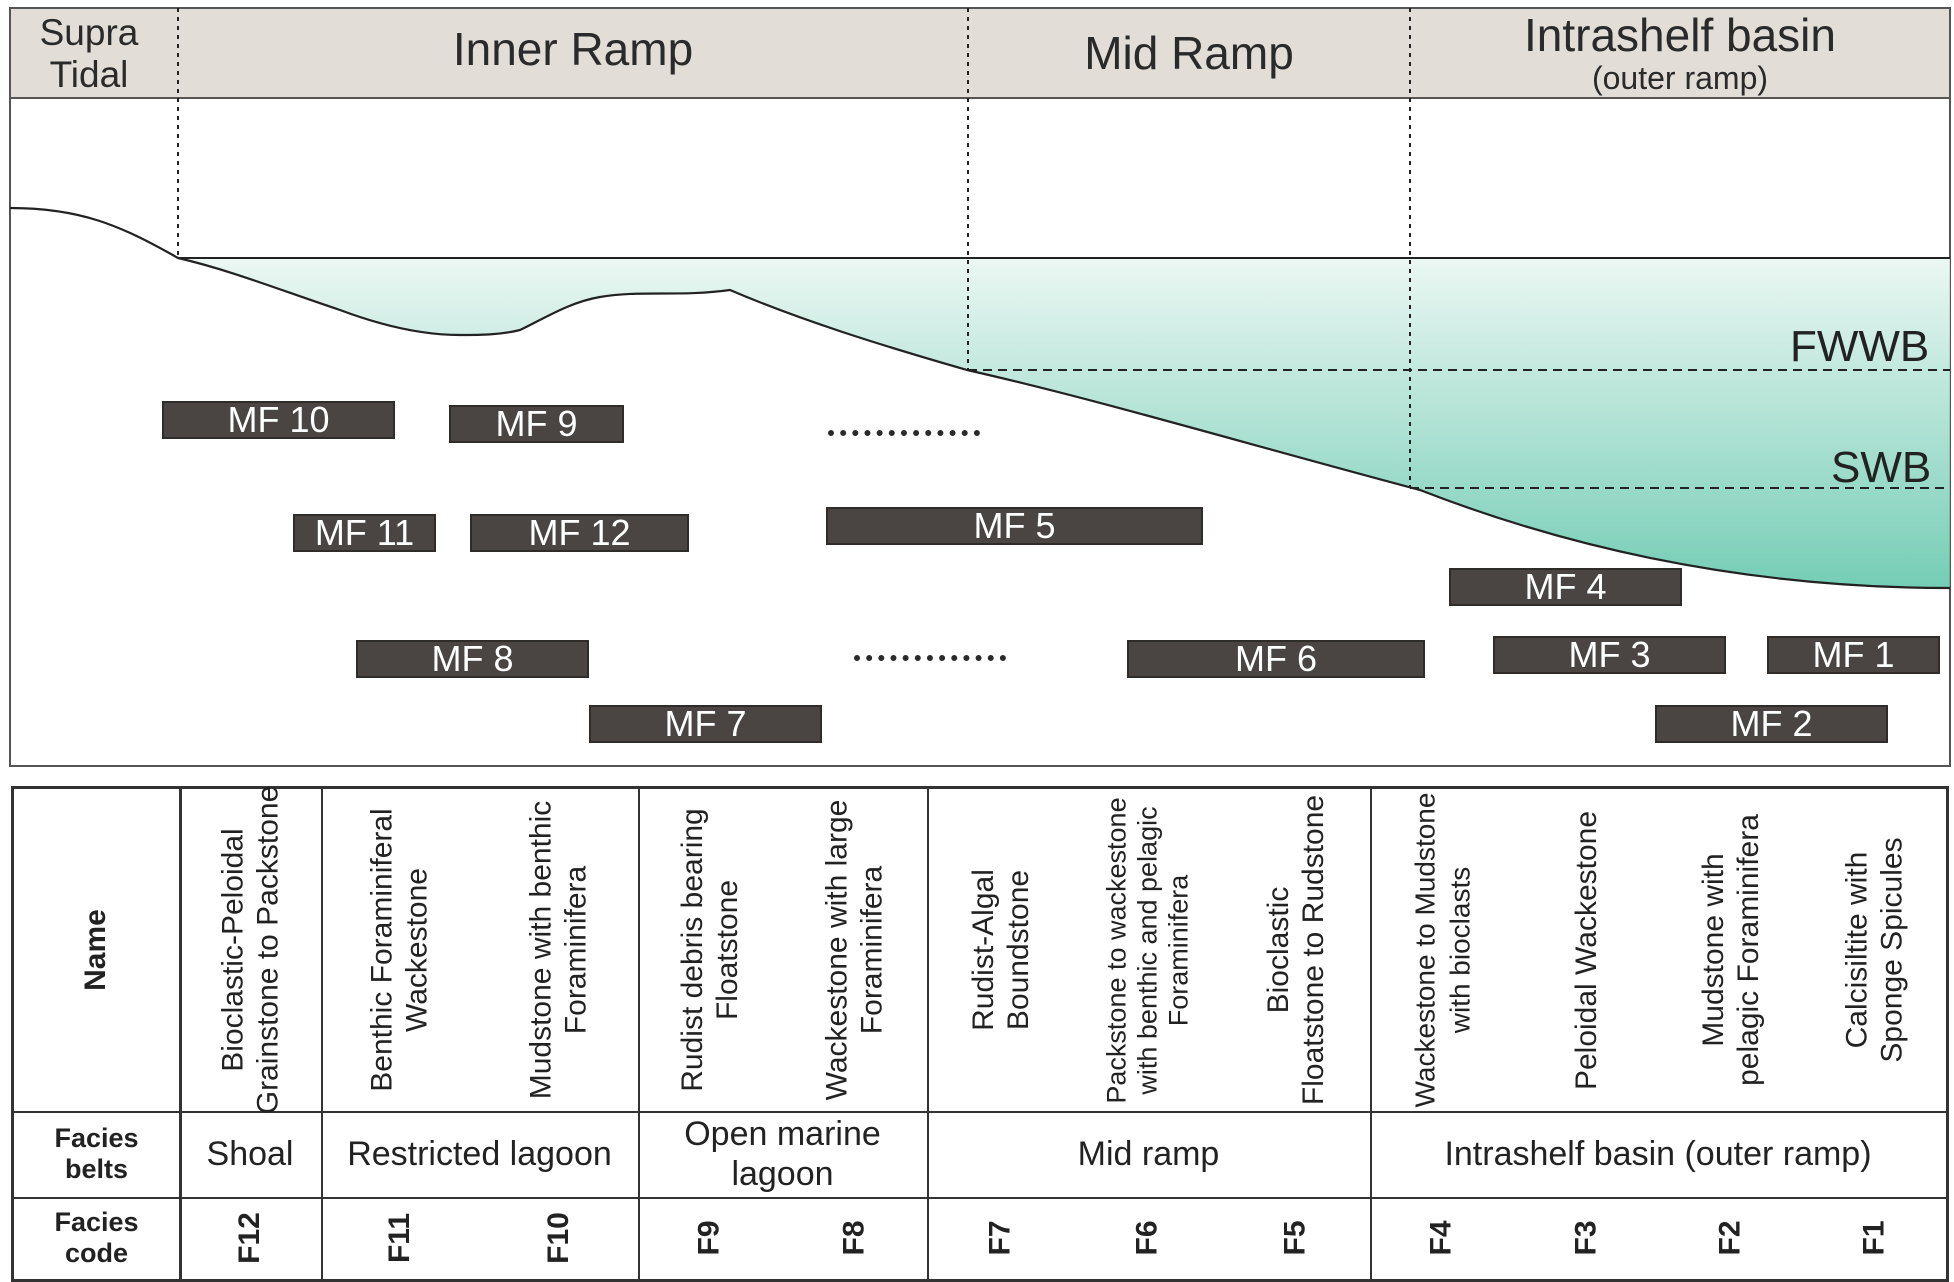  I want to click on name-f3-l1: Peloidal Wackestone, so click(1587, 950).